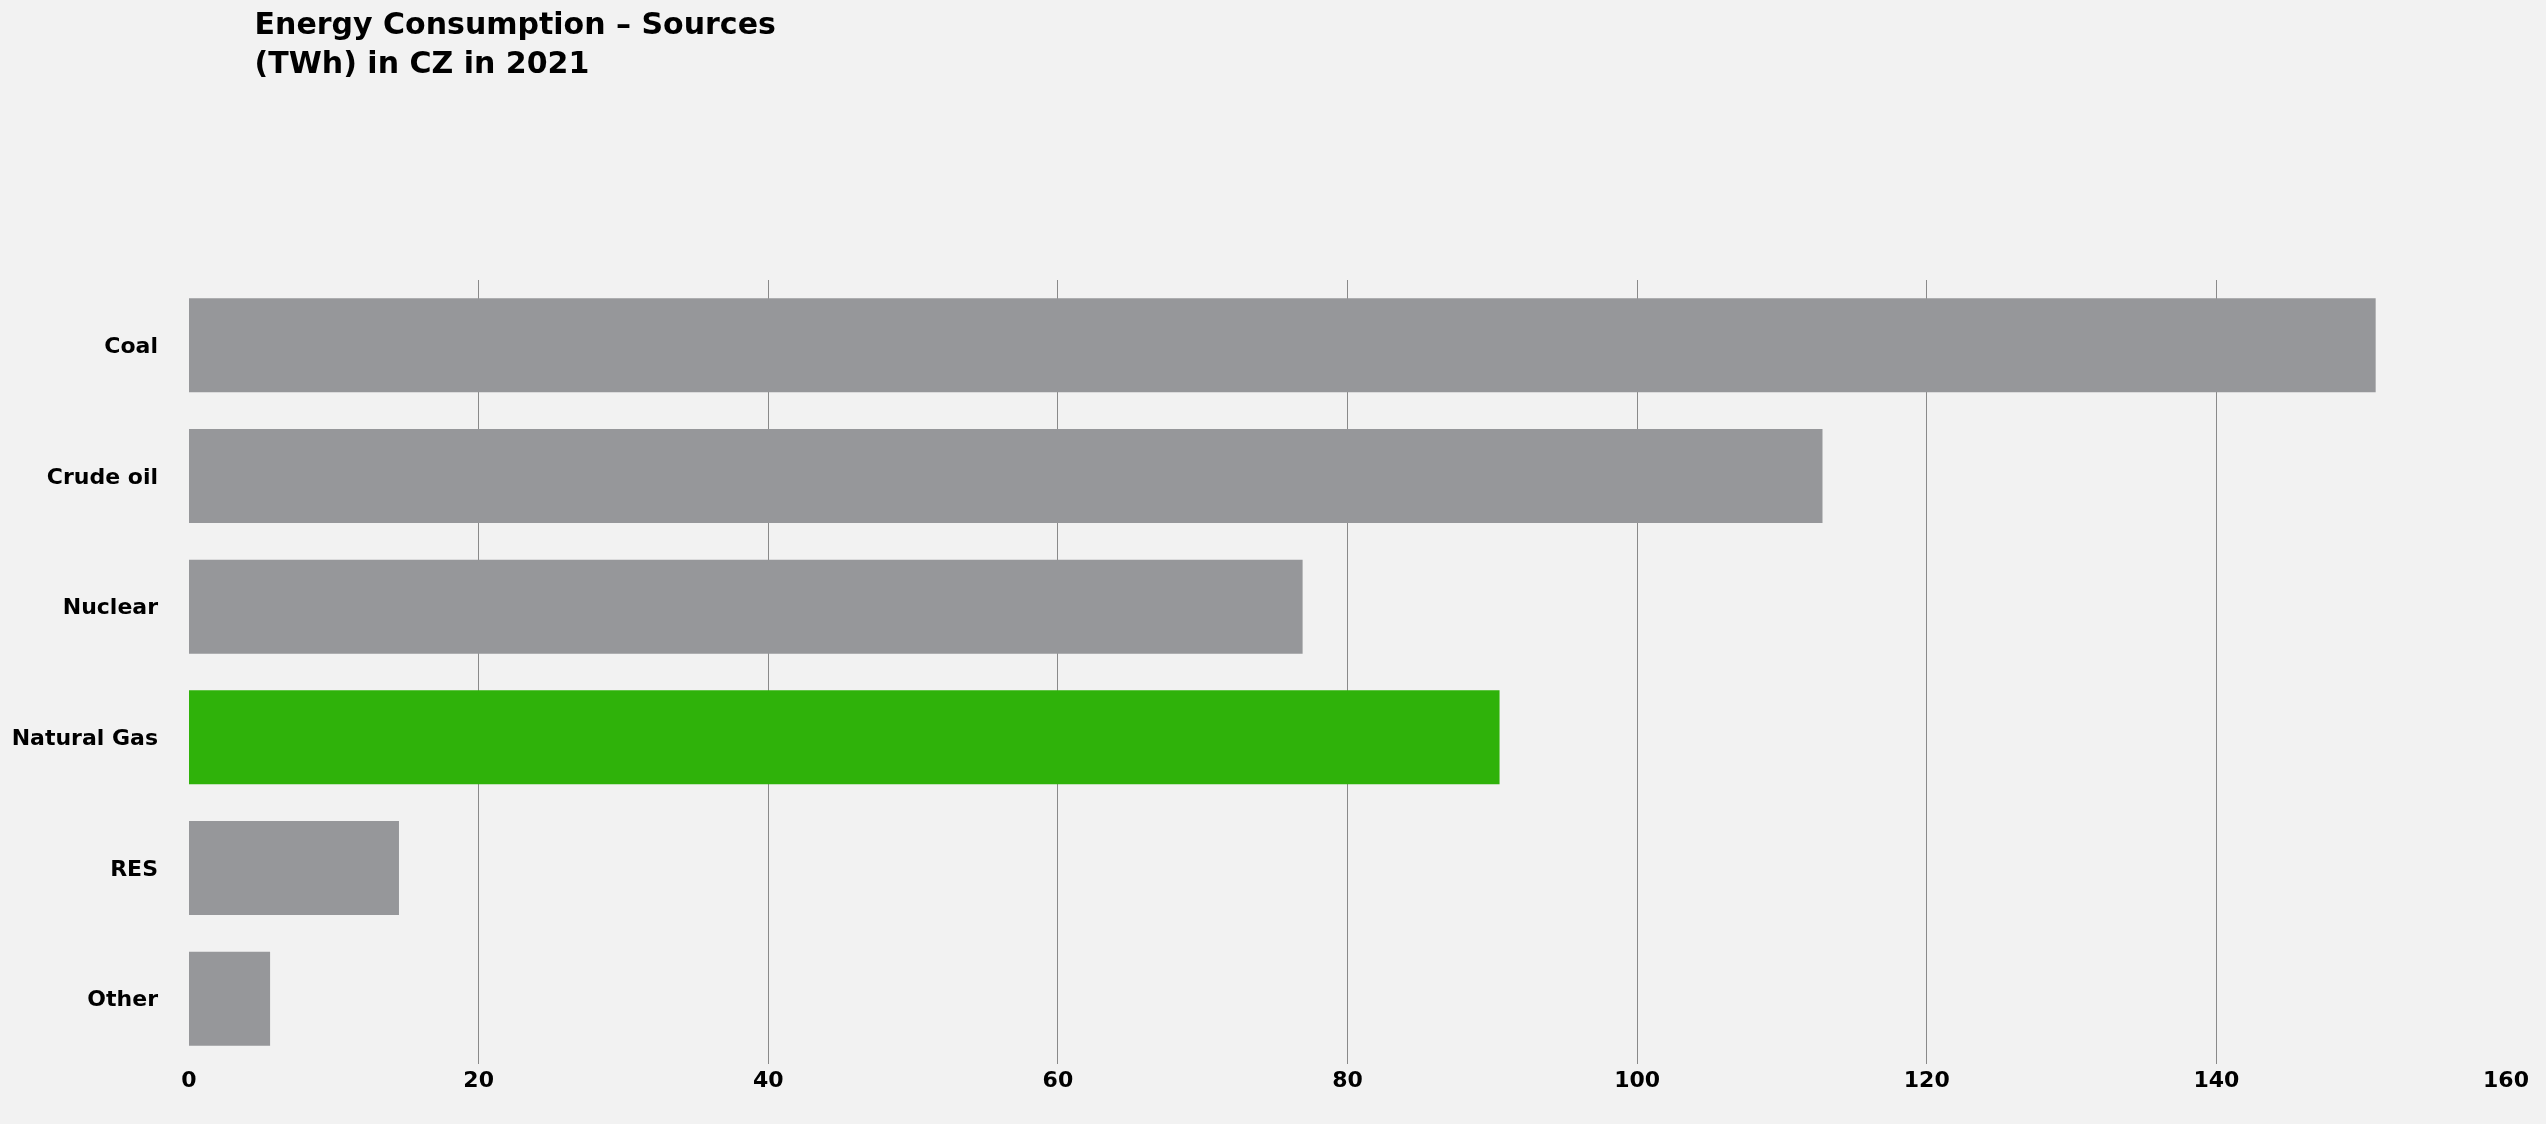  I want to click on y-tick-label: Nuclear, so click(110, 607).